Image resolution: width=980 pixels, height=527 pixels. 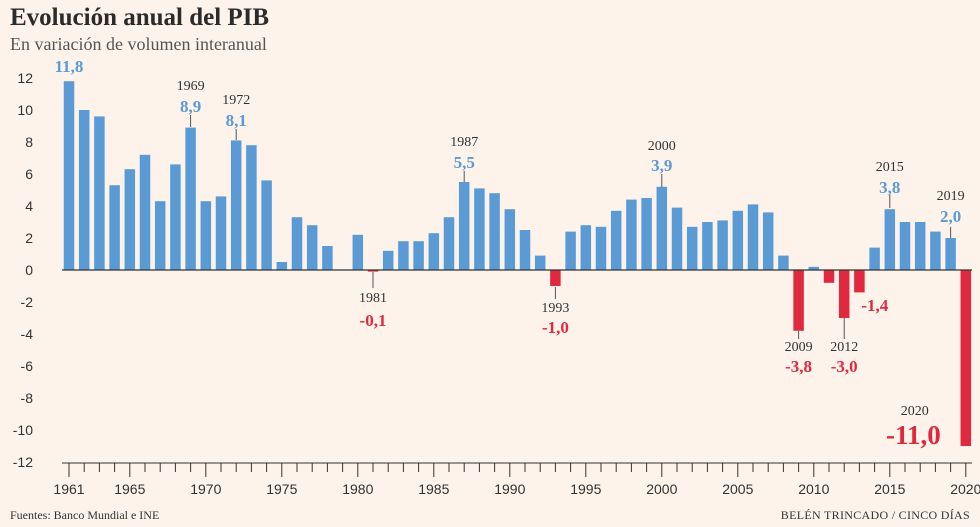 What do you see at coordinates (205, 489) in the screenshot?
I see `x-tick-label: 1970` at bounding box center [205, 489].